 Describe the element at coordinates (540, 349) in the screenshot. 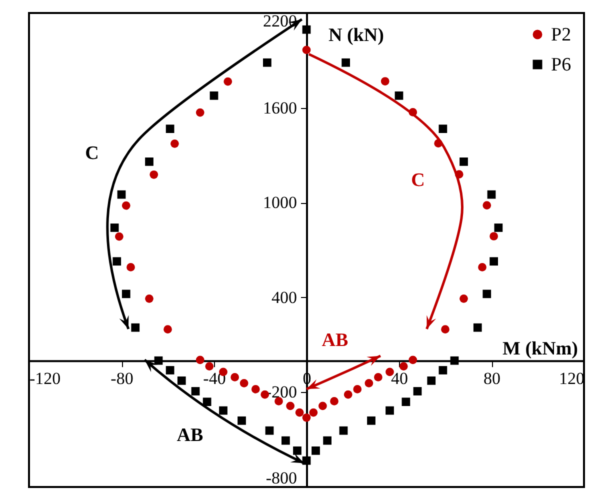

I see `x-axis-title: M (kNm)` at that location.